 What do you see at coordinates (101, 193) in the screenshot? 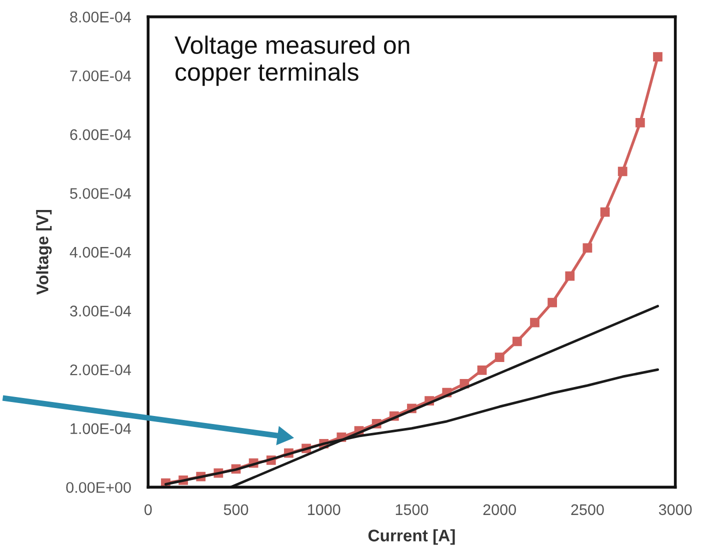
I see `y-tick-label: 5.00E-04` at bounding box center [101, 193].